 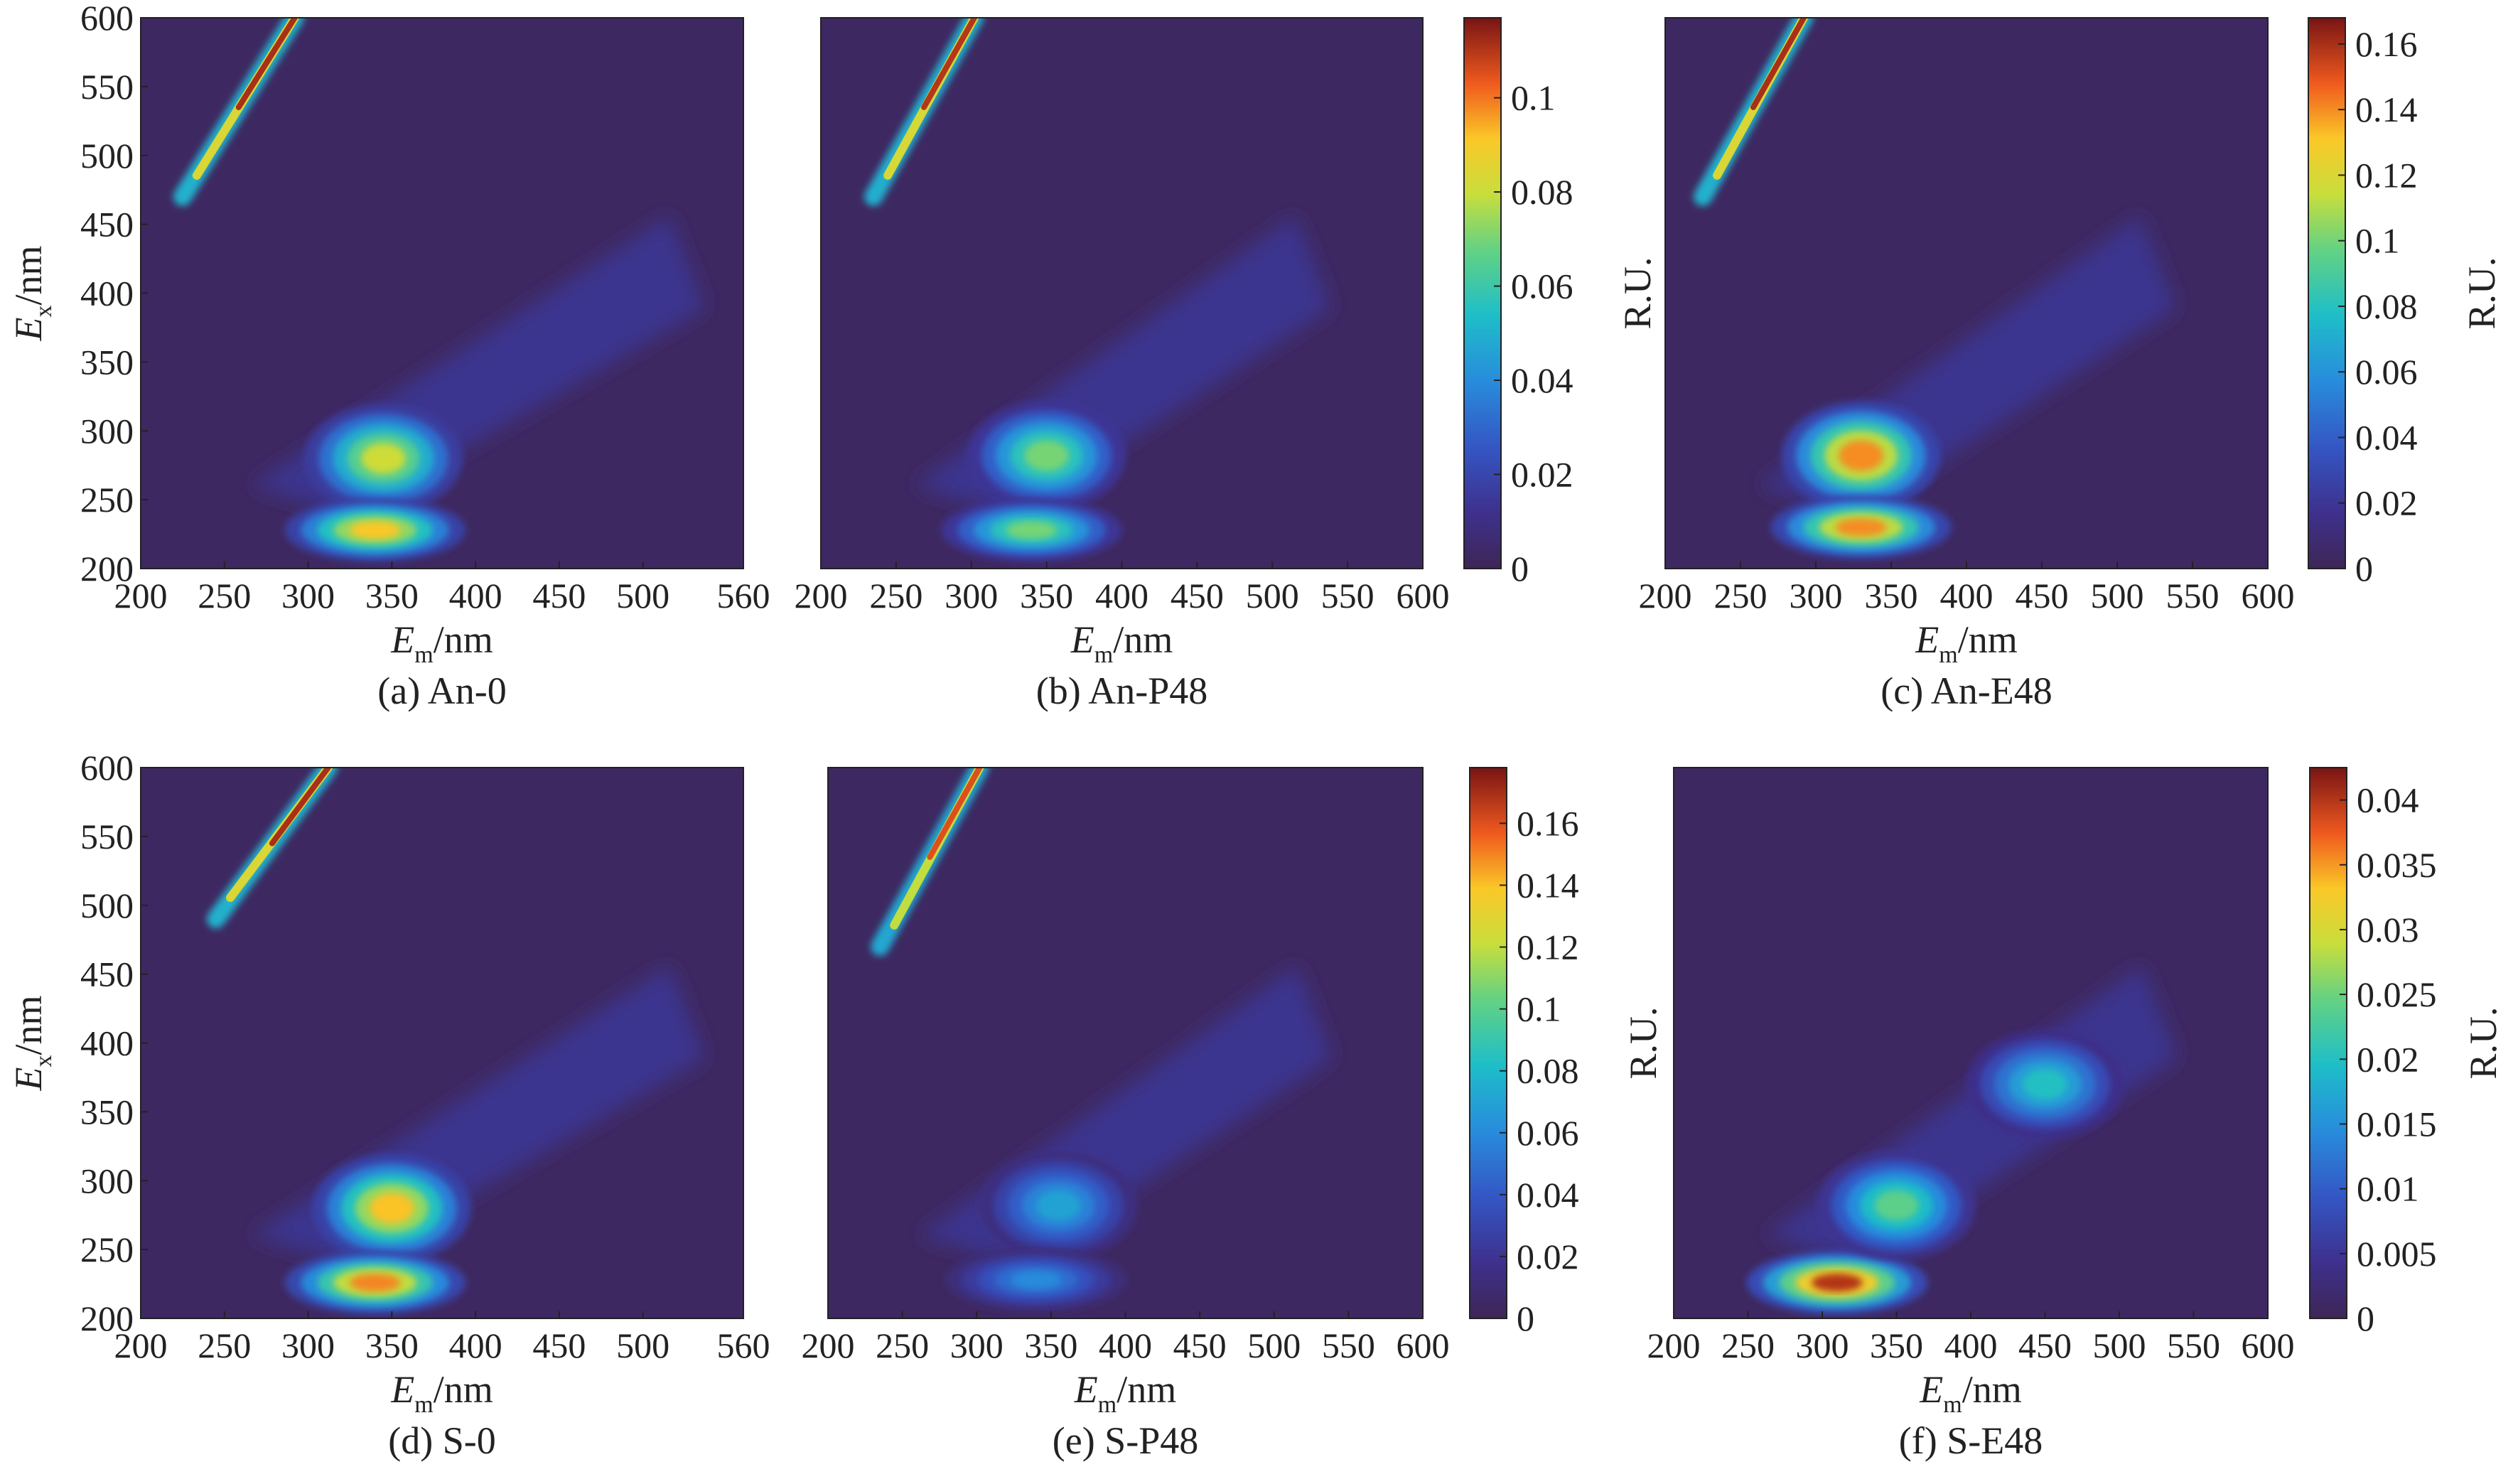 I want to click on colorbar-tick-label: 0.14, so click(x=1548, y=885).